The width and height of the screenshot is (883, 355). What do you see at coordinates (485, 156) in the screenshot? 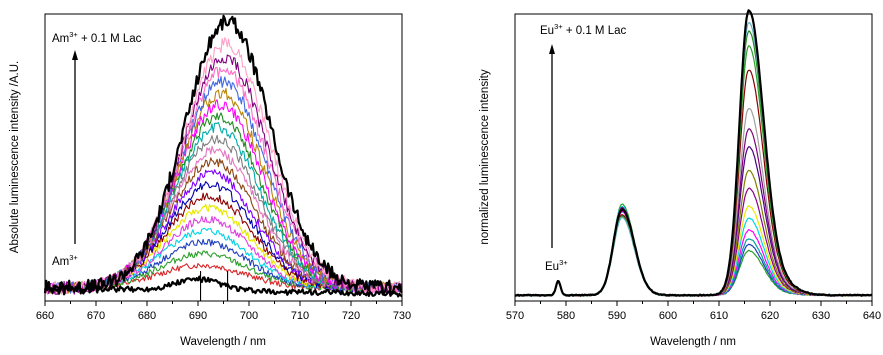
I see `right-y-axis-label: normalized luminescence intensity` at bounding box center [485, 156].